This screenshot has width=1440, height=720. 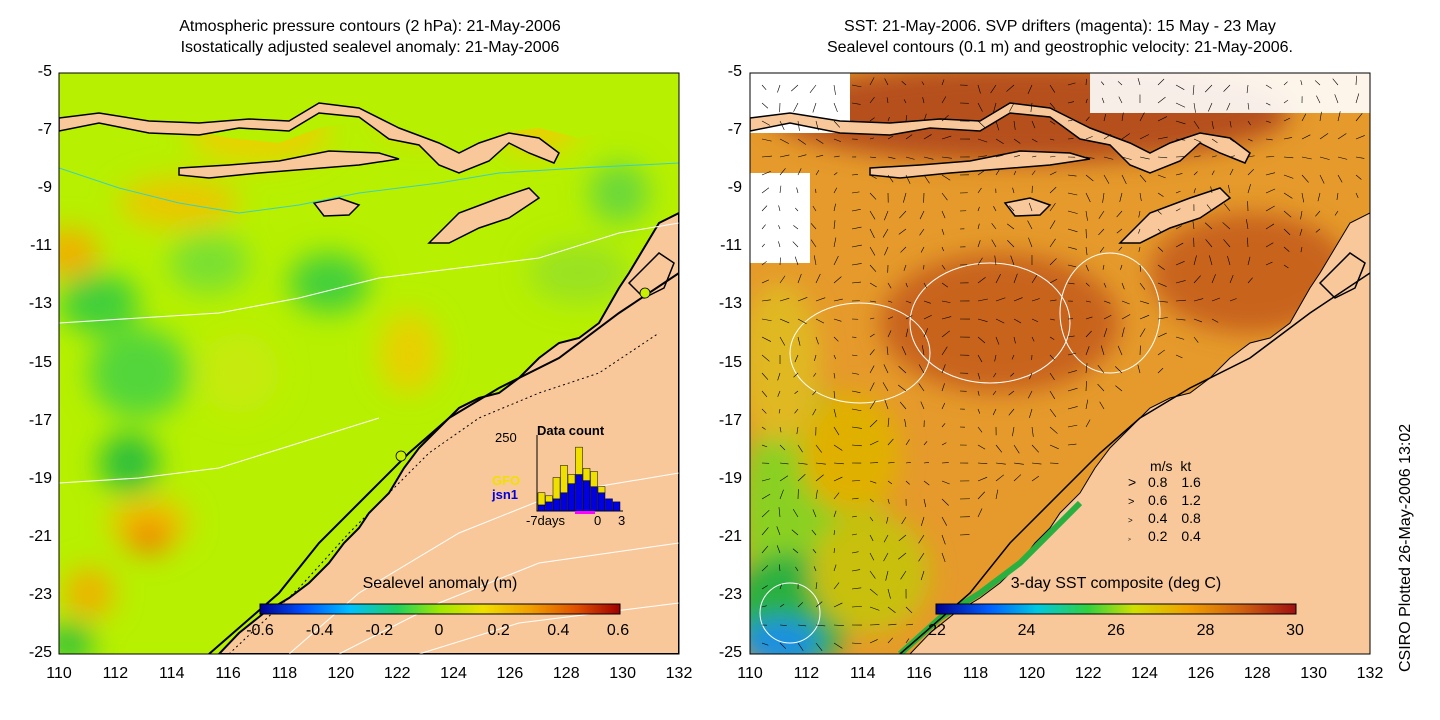 I want to click on velocity-legend-ms: 0.8, so click(x=1158, y=482).